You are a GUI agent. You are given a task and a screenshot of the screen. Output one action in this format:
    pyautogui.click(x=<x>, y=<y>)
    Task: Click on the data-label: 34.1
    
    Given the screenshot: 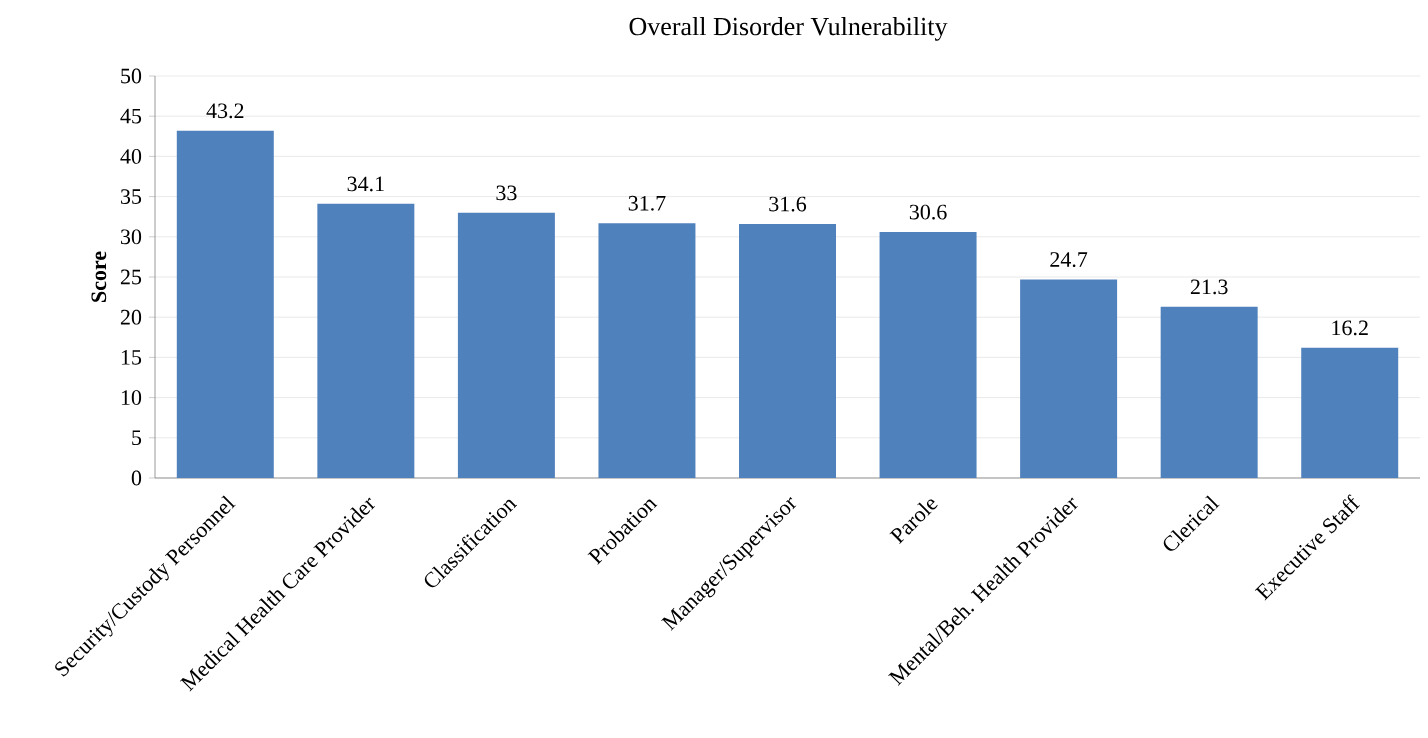 What is the action you would take?
    pyautogui.click(x=365, y=184)
    